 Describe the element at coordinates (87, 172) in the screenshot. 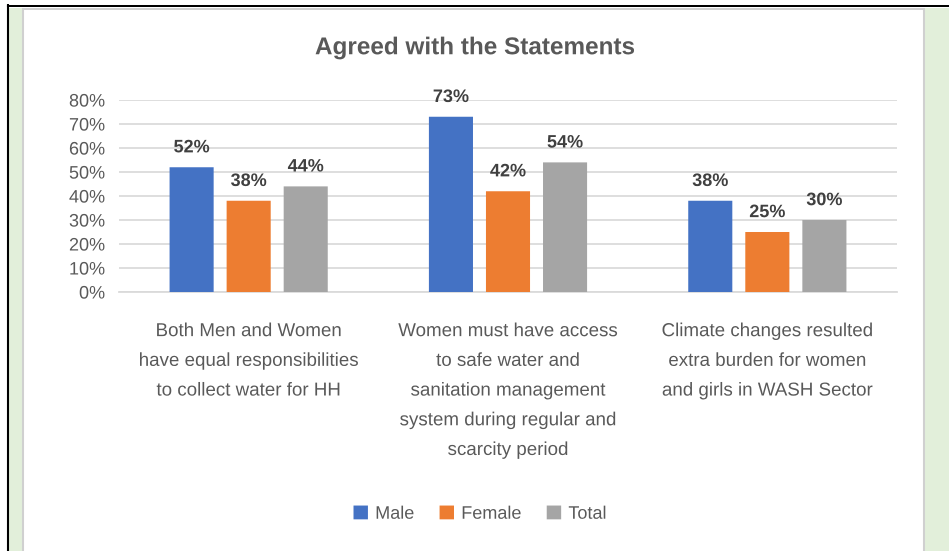

I see `y-tick-label: 50%` at that location.